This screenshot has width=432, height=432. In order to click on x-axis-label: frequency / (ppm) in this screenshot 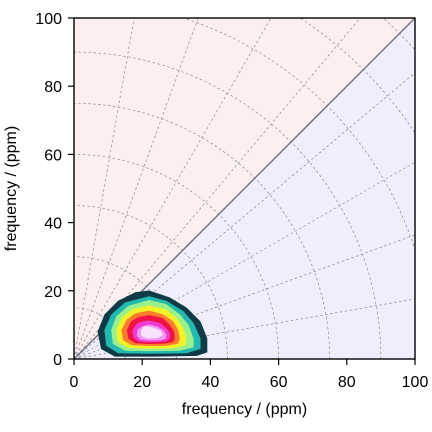, I will do `click(244, 409)`.